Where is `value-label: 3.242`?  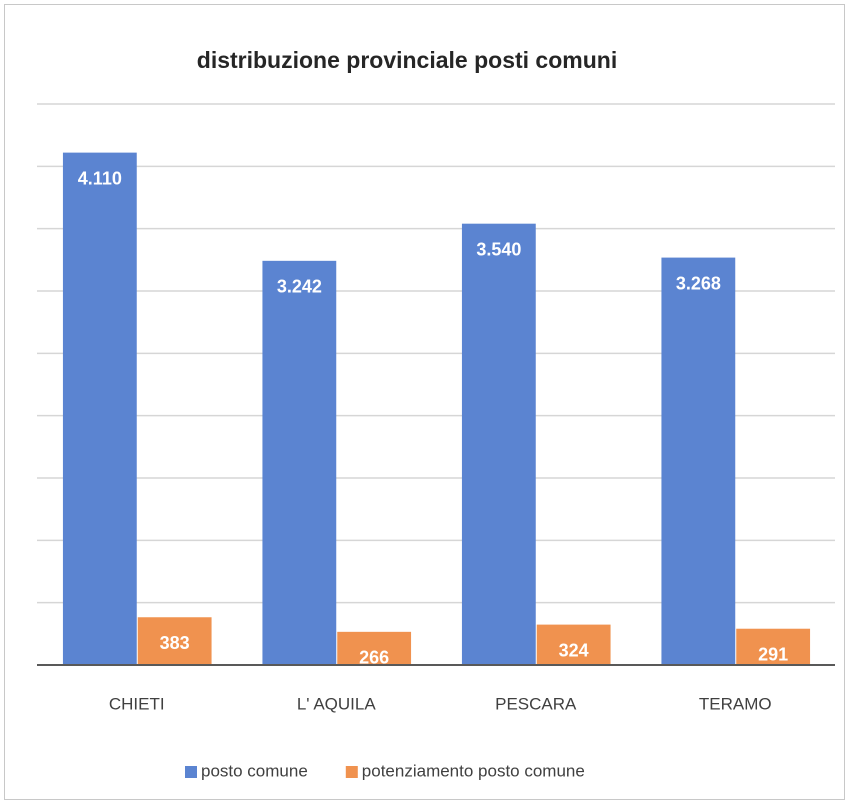 value-label: 3.242 is located at coordinates (299, 287).